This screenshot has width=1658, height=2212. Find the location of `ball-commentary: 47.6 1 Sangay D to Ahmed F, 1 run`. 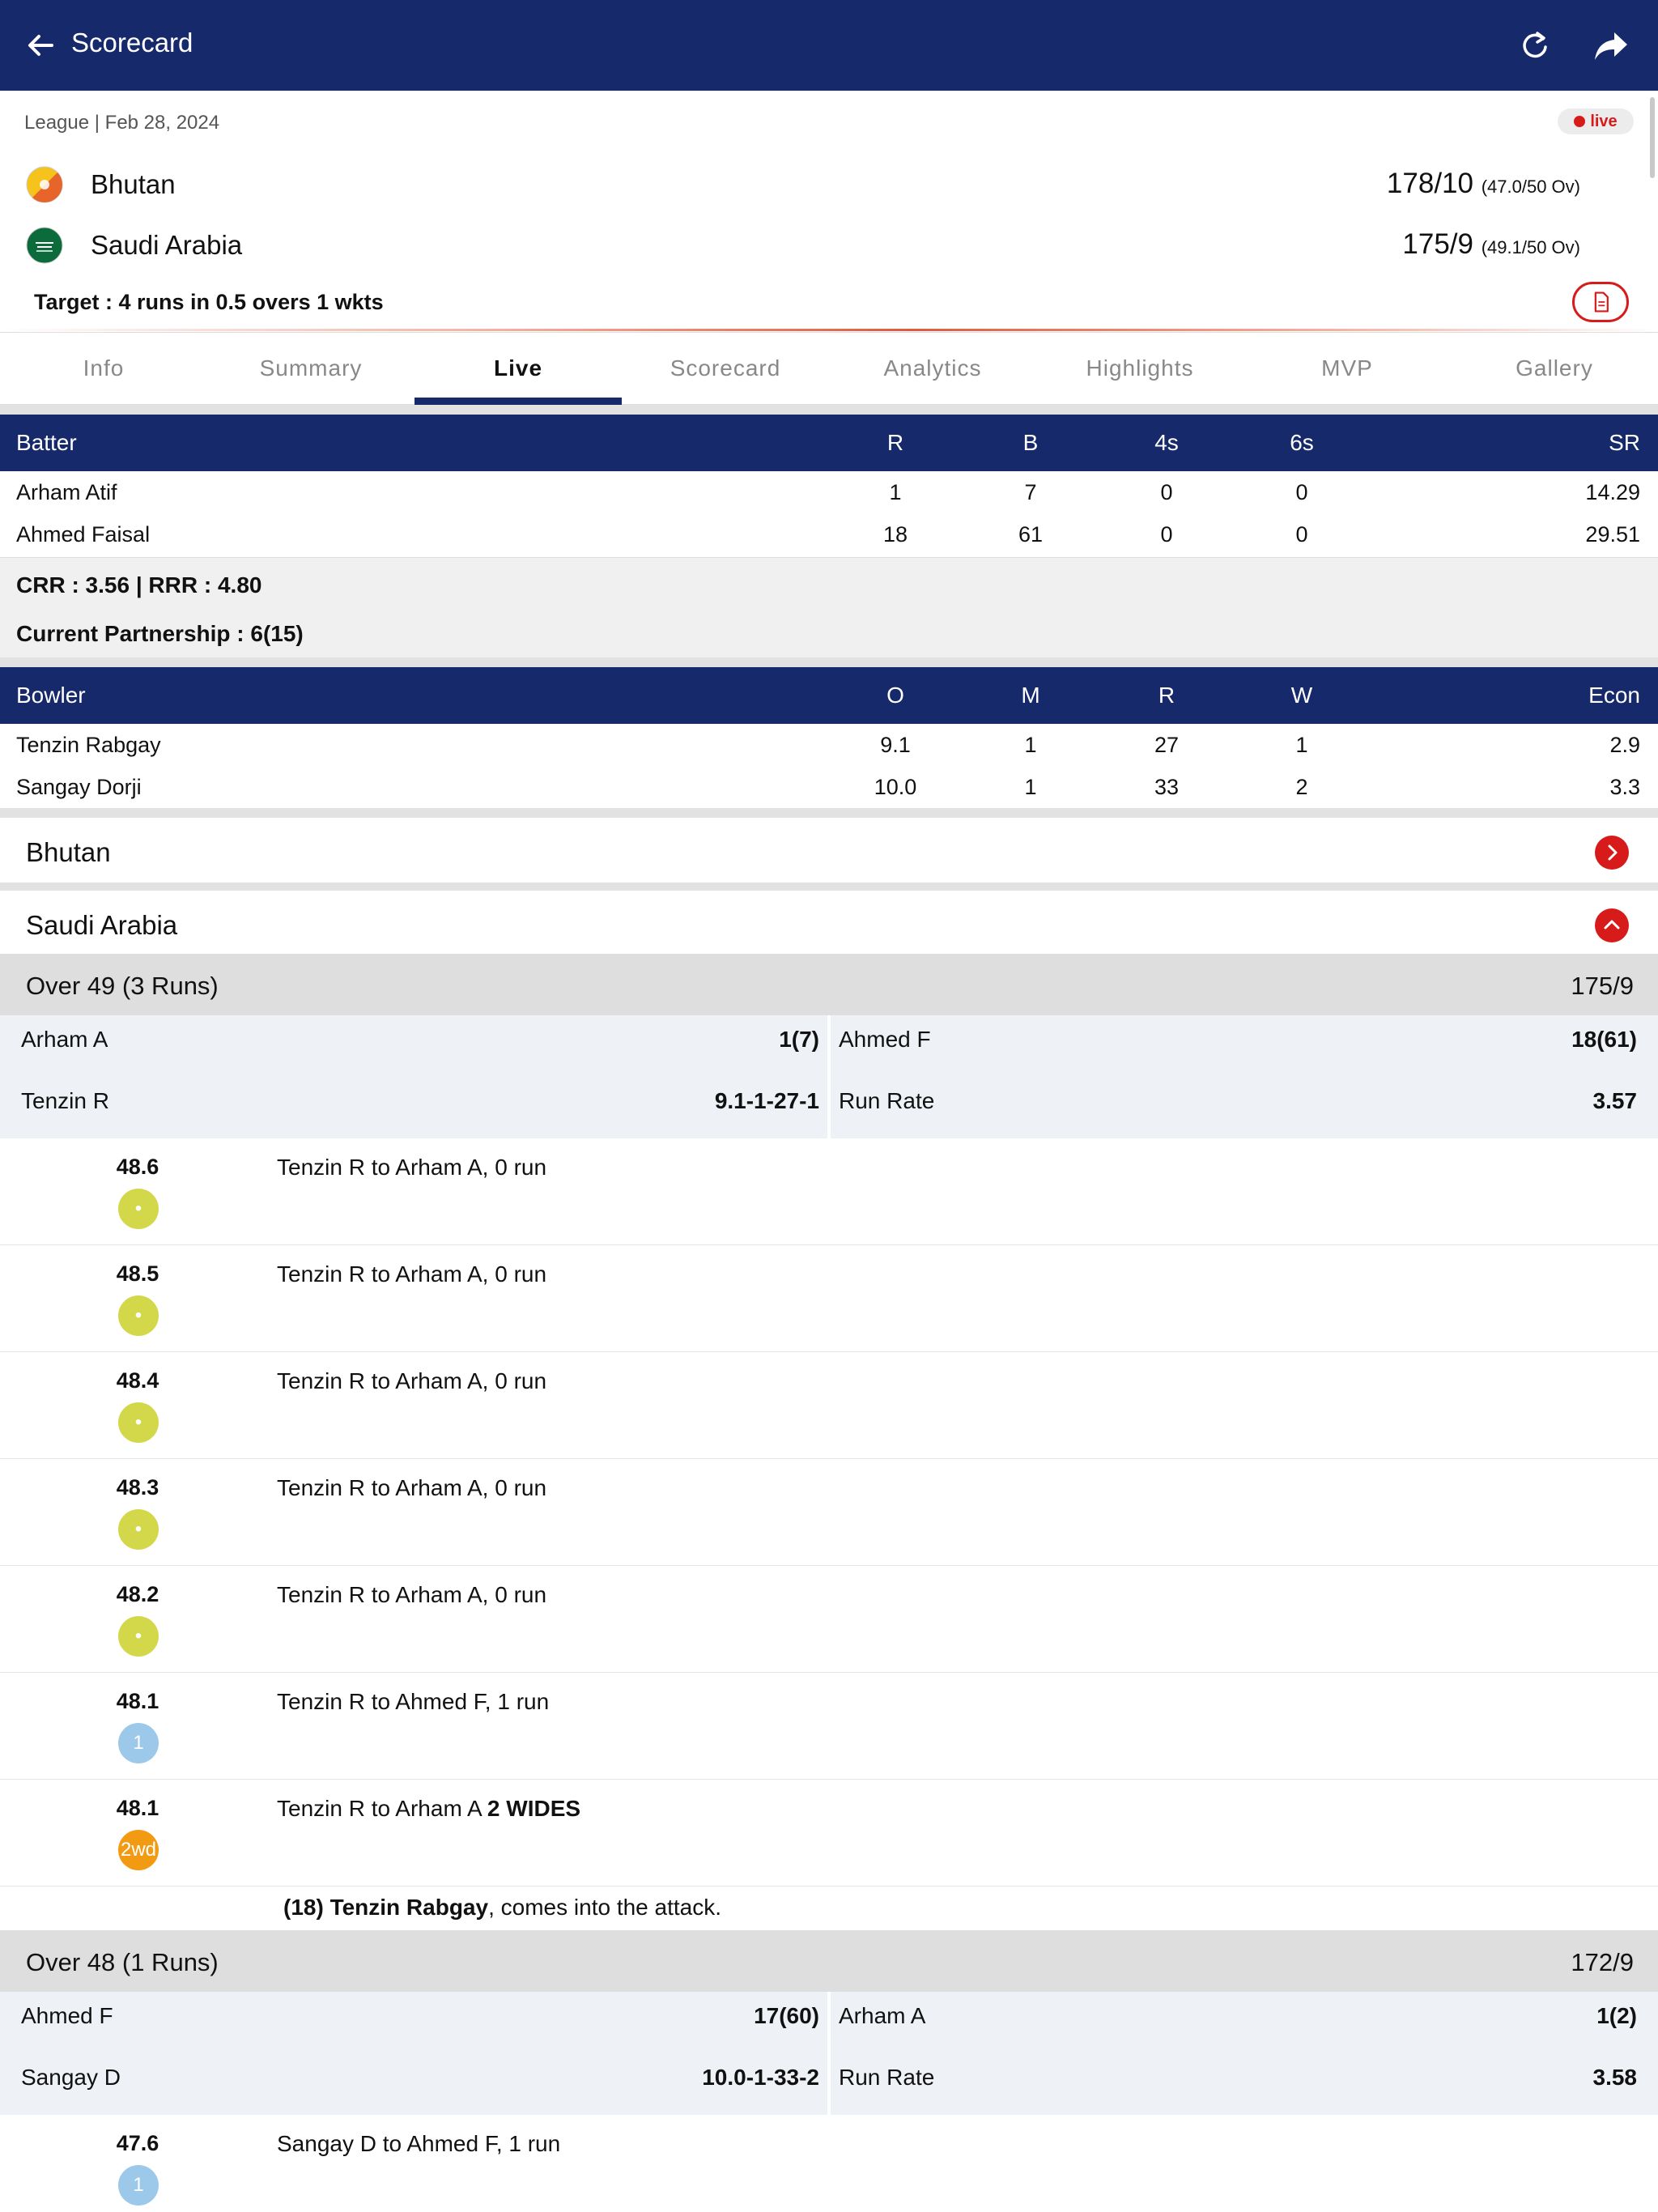

ball-commentary: 47.6 1 Sangay D to Ahmed F, 1 run is located at coordinates (829, 2164).